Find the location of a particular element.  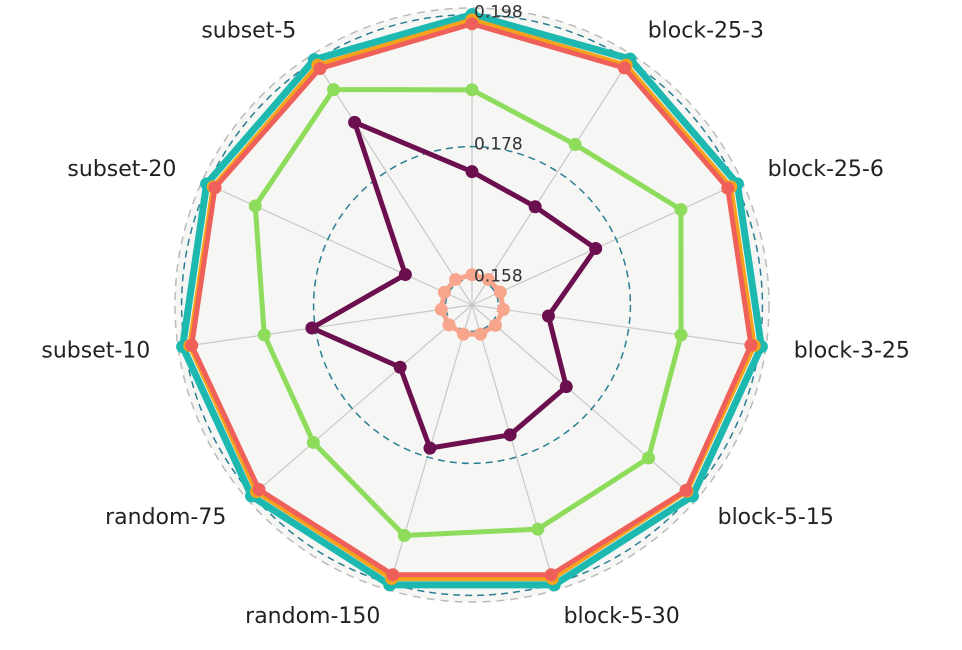

category-label: subset-20 is located at coordinates (121, 169).